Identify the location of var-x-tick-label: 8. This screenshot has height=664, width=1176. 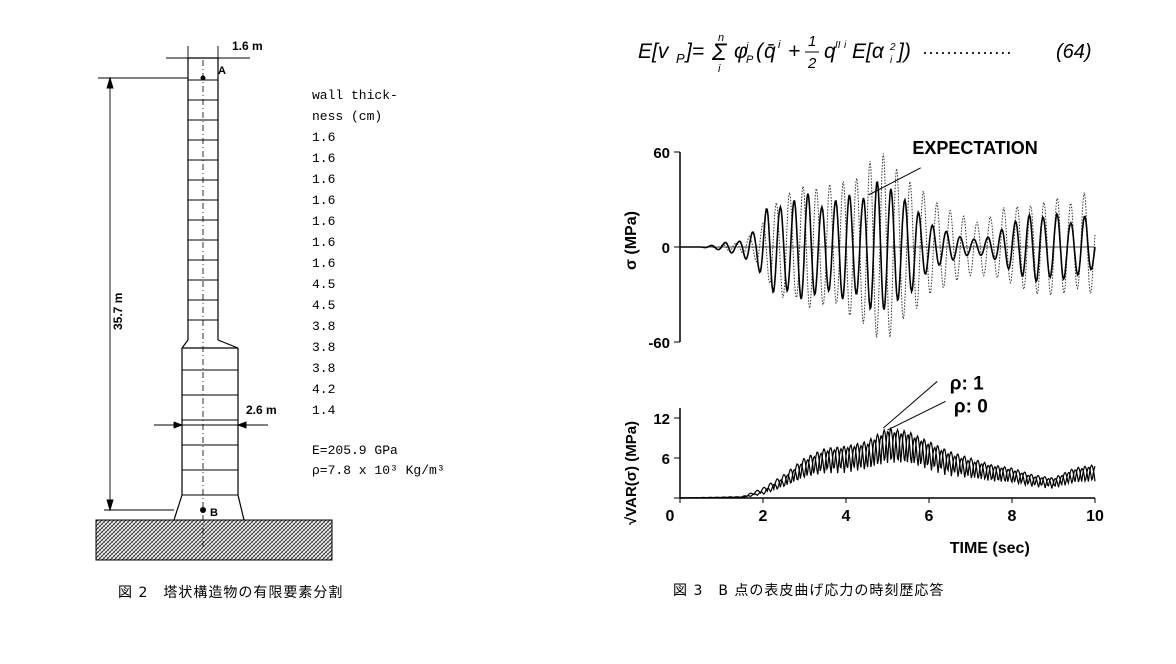
(1012, 516).